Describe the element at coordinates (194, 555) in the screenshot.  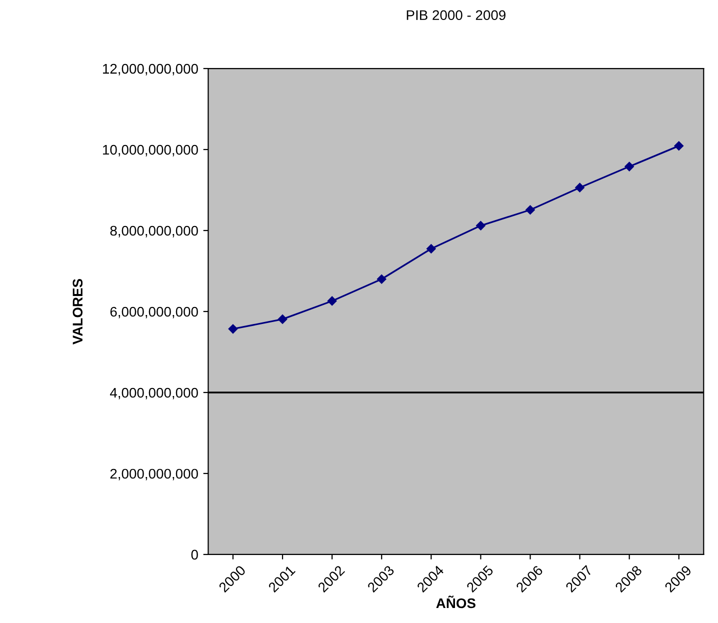
I see `y-tick-label: 0` at that location.